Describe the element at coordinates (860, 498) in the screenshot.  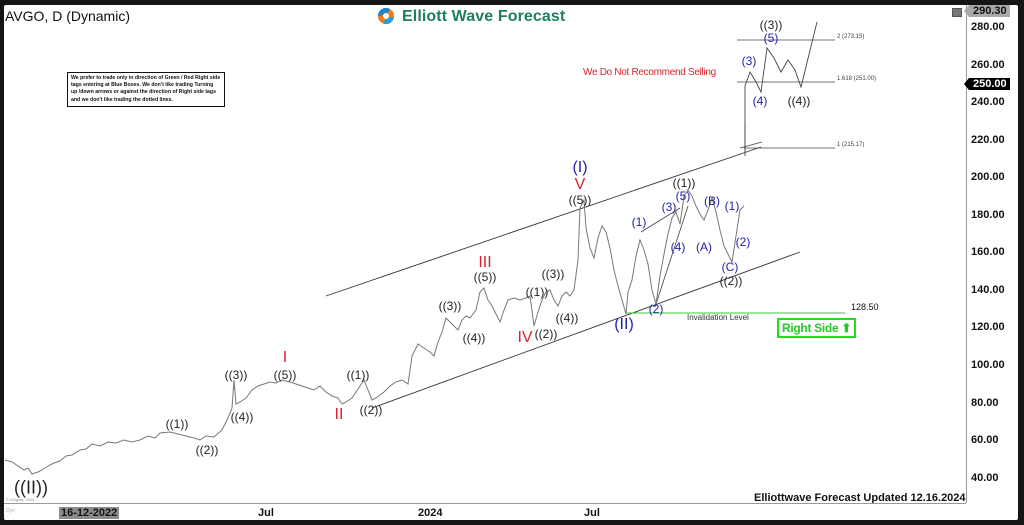
I see `updated-note: Elliottwave Forecast Updated 12.16.2024` at that location.